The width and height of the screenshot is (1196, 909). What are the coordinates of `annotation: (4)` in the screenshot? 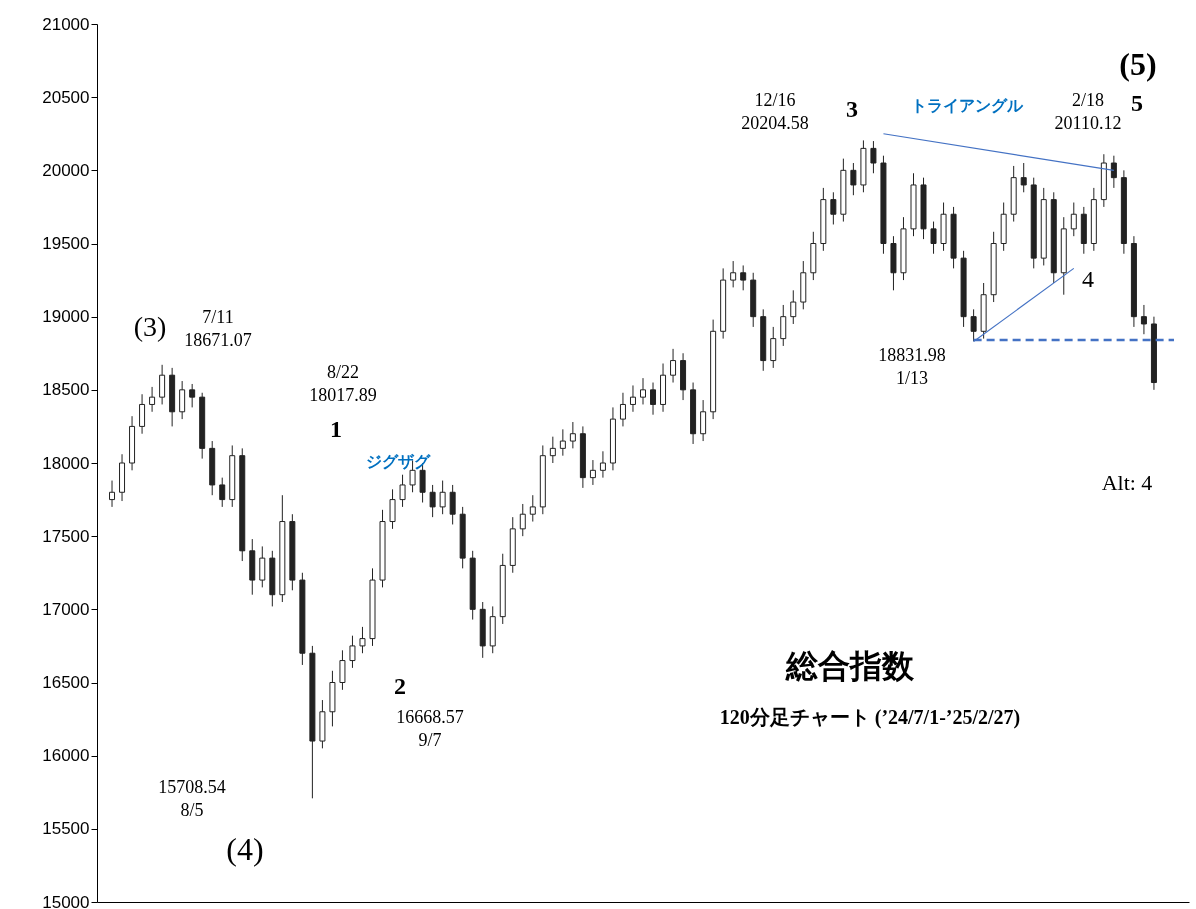 It's located at (245, 849).